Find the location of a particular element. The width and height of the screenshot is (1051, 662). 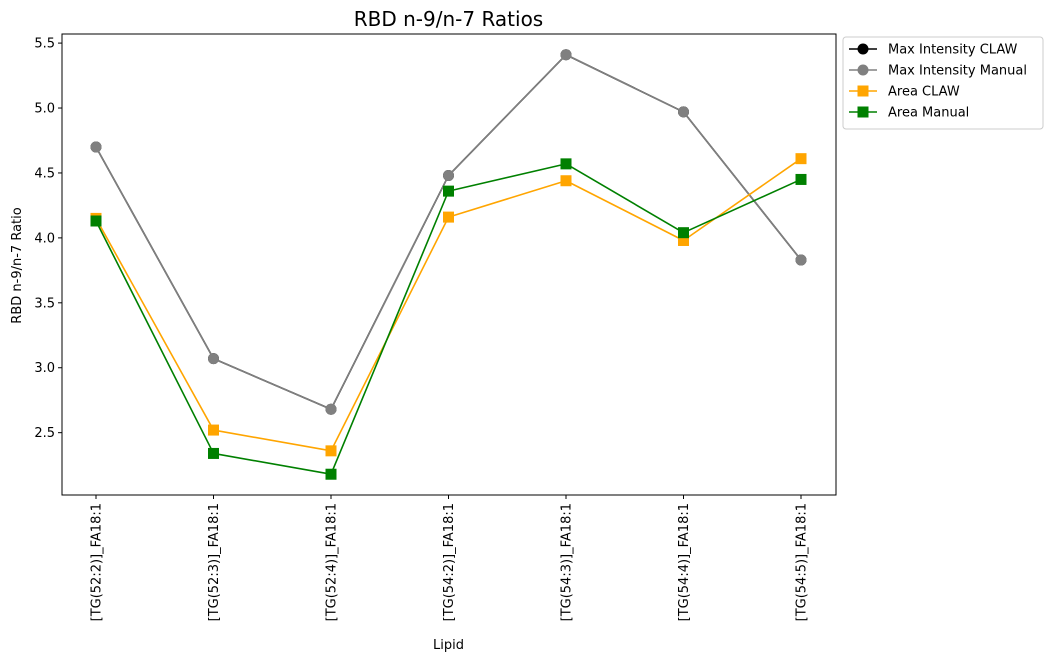

legend-entry: Area CLAW is located at coordinates (904, 92).